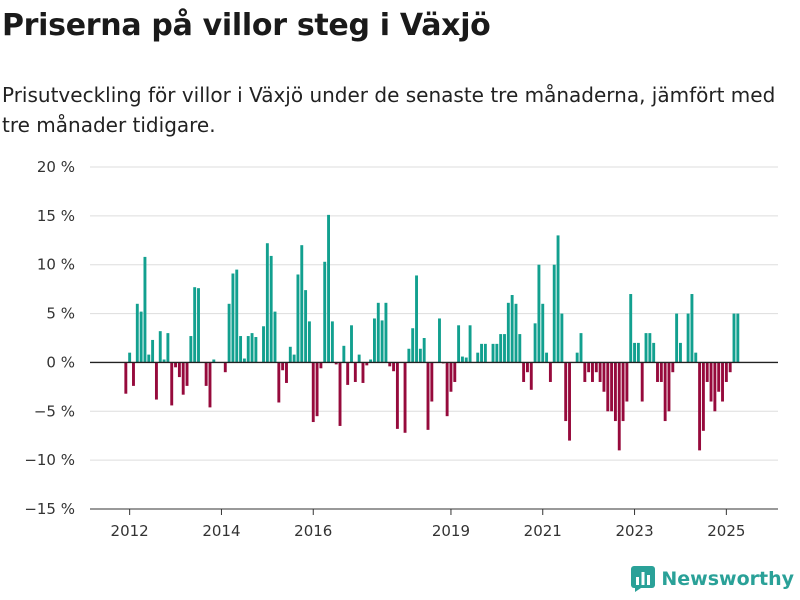  What do you see at coordinates (60, 362) in the screenshot?
I see `y-tick-label: 0 %` at bounding box center [60, 362].